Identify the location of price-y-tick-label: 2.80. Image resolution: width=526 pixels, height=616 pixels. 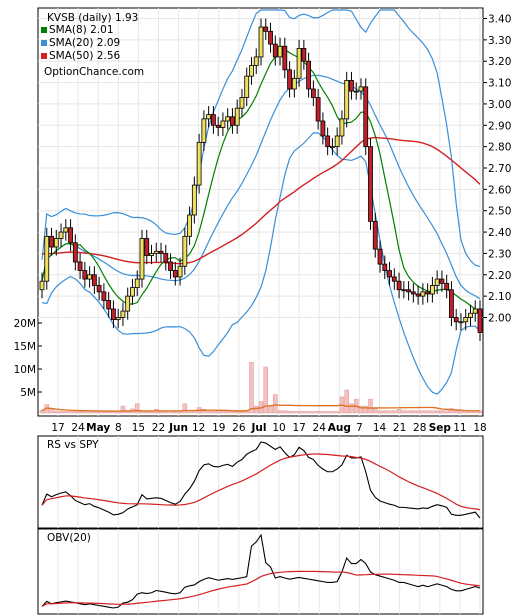
(499, 148).